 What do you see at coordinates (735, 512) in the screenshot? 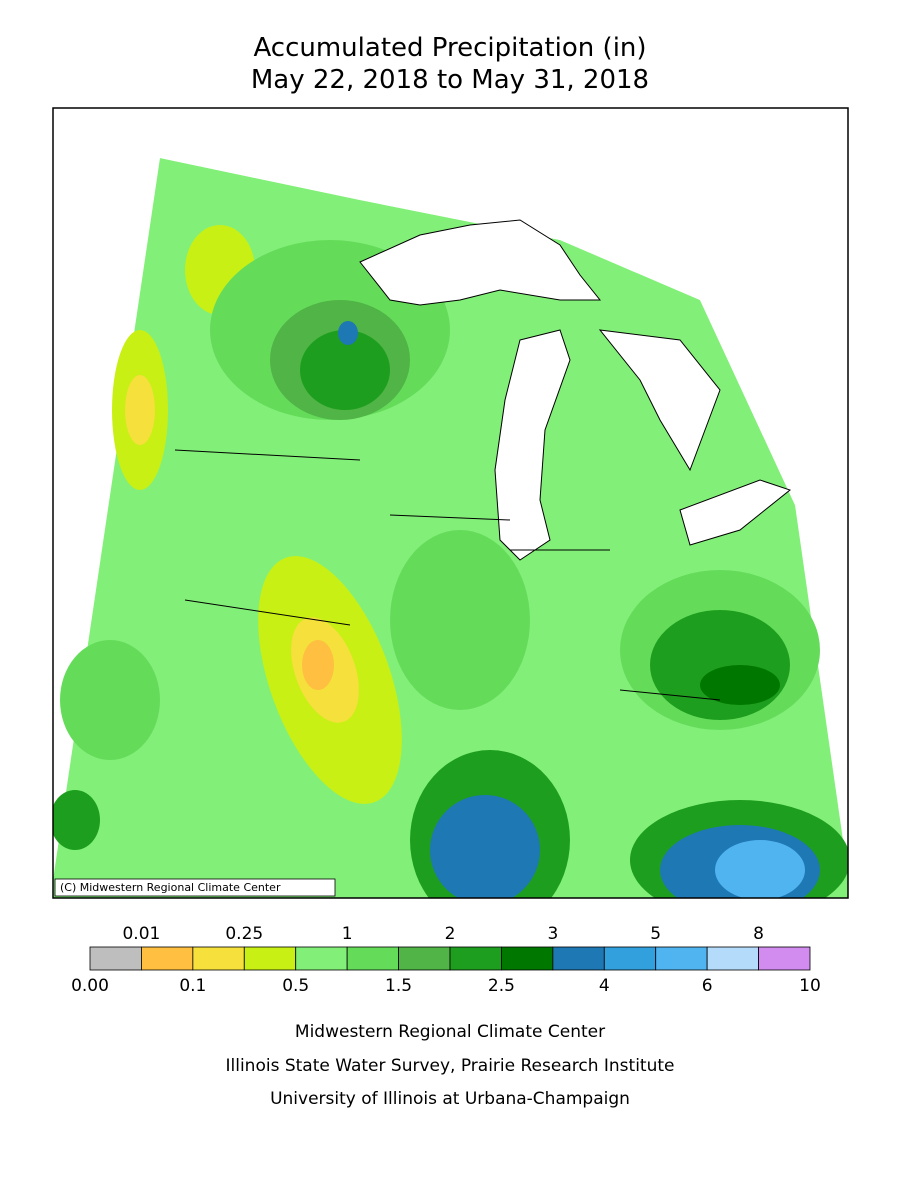
I see `lake-erie` at bounding box center [735, 512].